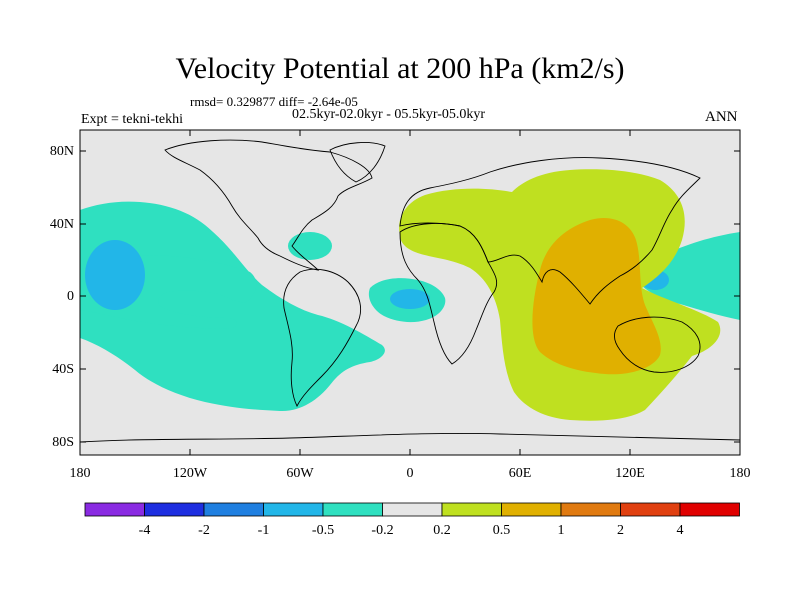  Describe the element at coordinates (410, 438) in the screenshot. I see `coastline-antarctica` at that location.